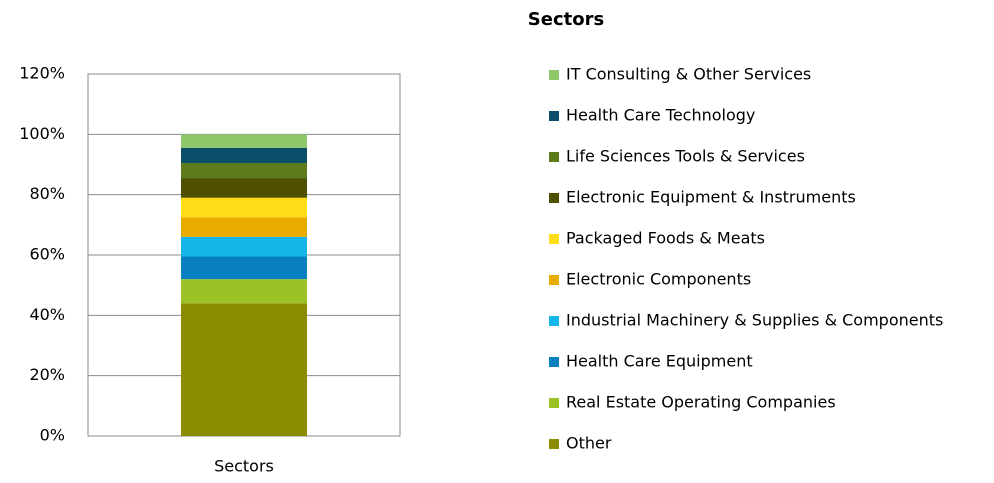 Image resolution: width=994 pixels, height=483 pixels. What do you see at coordinates (589, 443) in the screenshot?
I see `legend-label: Other` at bounding box center [589, 443].